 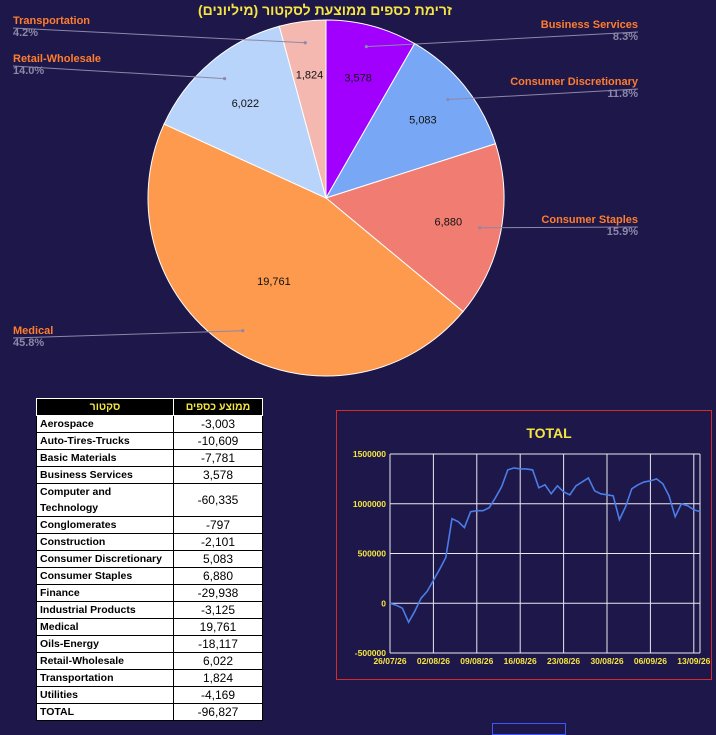 What do you see at coordinates (433, 661) in the screenshot?
I see `line-xtick-label: 02/08/26` at bounding box center [433, 661].